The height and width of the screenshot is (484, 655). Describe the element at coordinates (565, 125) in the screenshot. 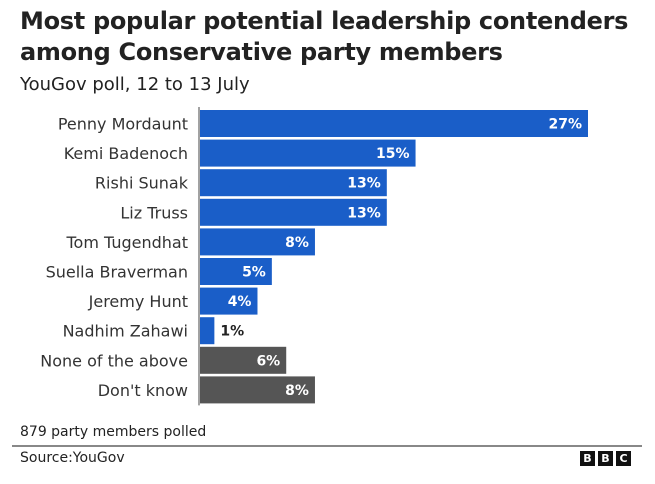

I see `value-label: 27%` at that location.